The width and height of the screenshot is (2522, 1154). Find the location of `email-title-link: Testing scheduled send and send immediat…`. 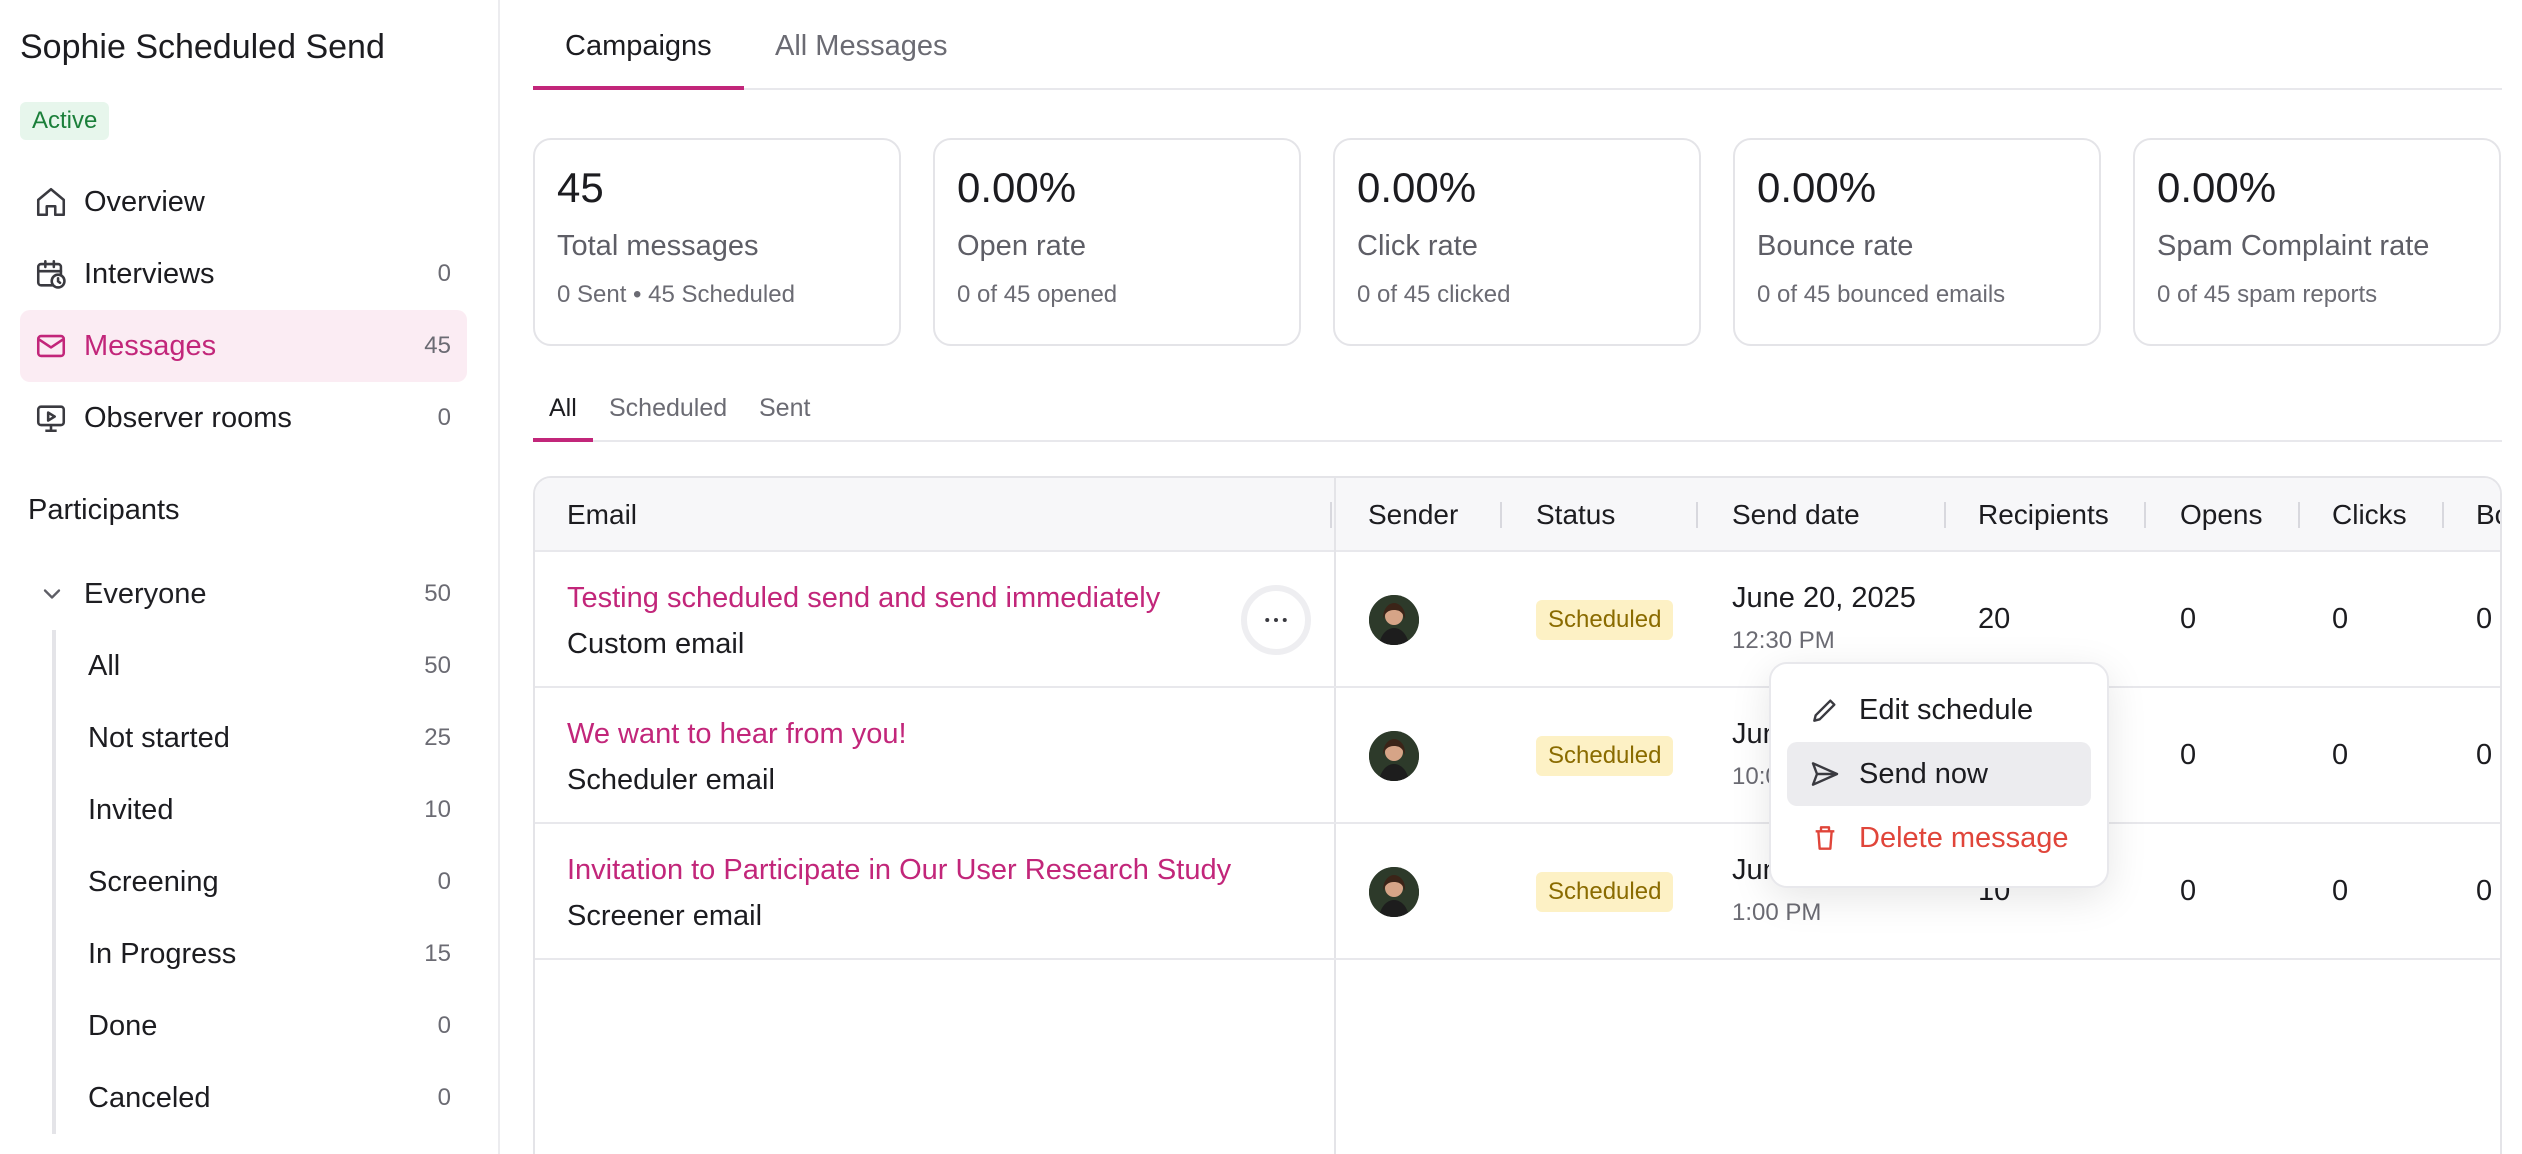

email-title-link: Testing scheduled send and send immediat… is located at coordinates (864, 598).